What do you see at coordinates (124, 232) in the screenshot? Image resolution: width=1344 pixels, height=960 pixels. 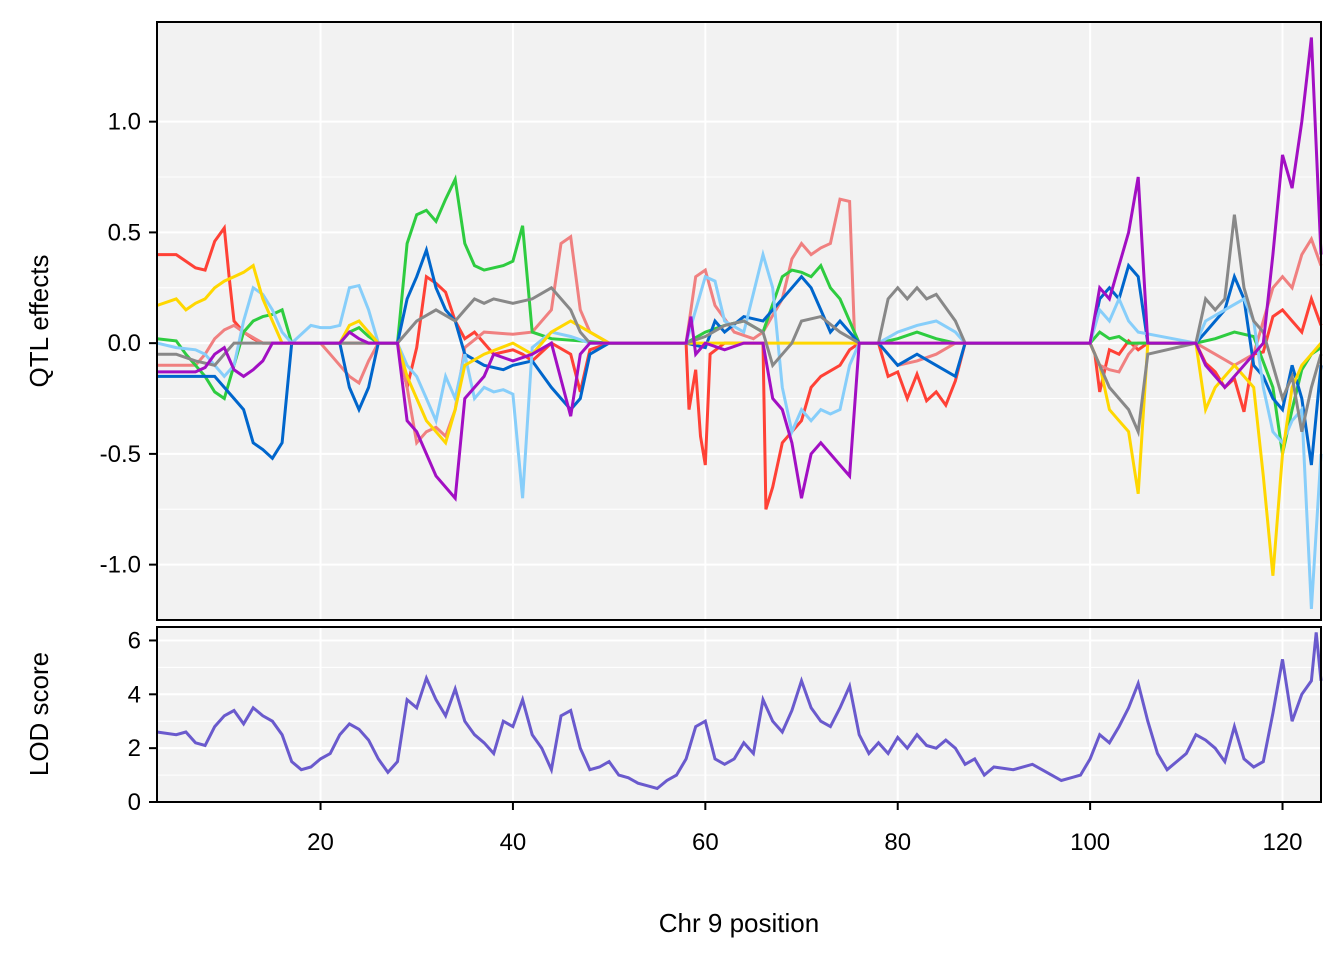 I see `qtl-effects-y-tick-label: 0.5` at bounding box center [124, 232].